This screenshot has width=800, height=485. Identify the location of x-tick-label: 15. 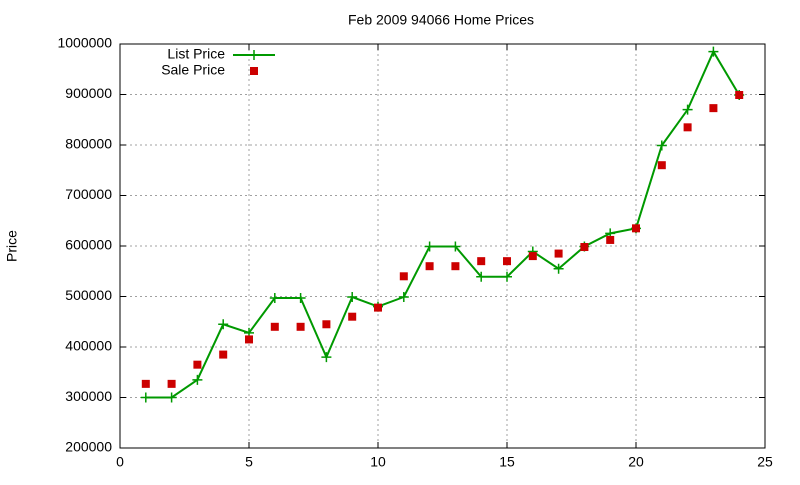
(507, 462).